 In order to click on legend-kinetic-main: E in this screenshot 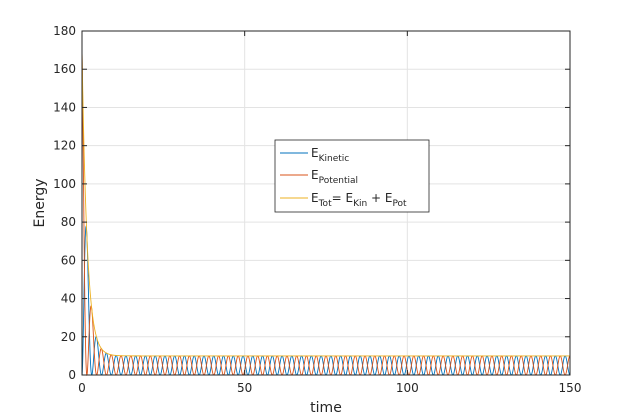, I will do `click(315, 153)`.